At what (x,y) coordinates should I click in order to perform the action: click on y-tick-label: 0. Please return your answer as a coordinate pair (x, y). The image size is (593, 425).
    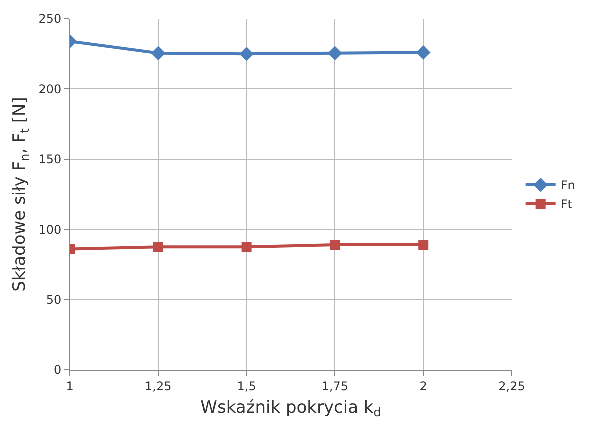
    Looking at the image, I should click on (58, 370).